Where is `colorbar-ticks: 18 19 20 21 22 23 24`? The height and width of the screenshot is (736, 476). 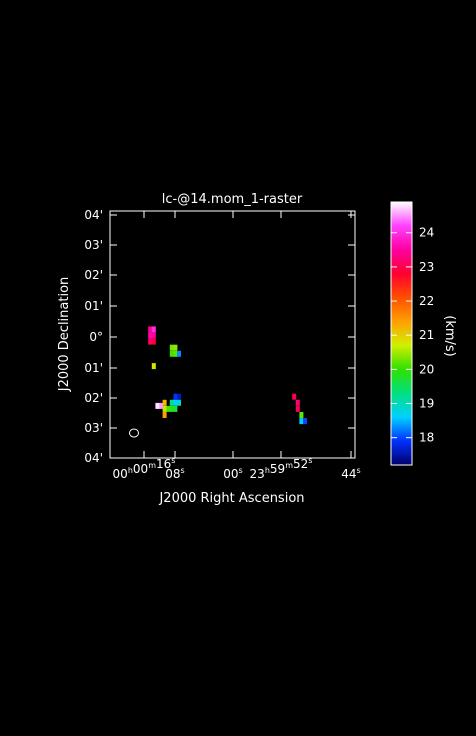 colorbar-ticks: 18 19 20 21 22 23 24 is located at coordinates (412, 335).